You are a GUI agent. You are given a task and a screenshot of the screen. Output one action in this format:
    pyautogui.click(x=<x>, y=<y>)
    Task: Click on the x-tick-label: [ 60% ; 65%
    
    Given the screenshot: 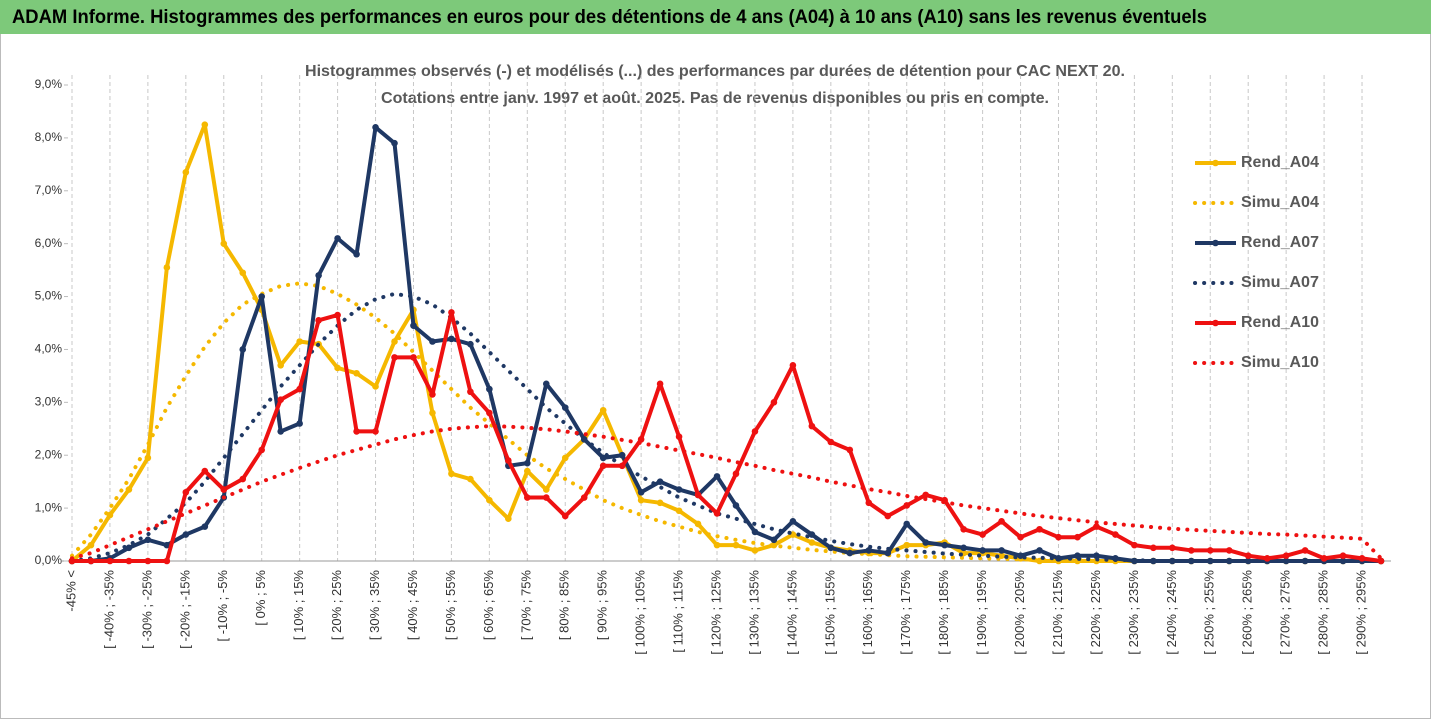 What is the action you would take?
    pyautogui.click(x=488, y=605)
    